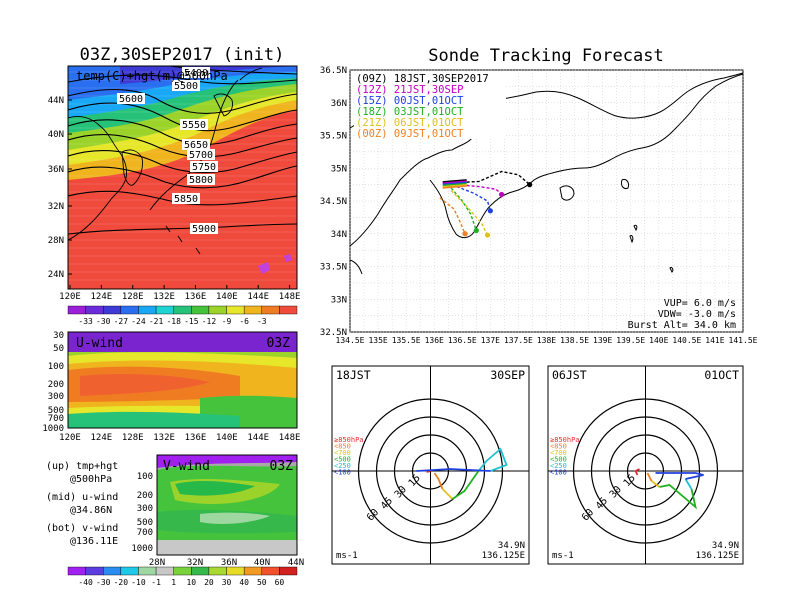 The height and width of the screenshot is (612, 792). What do you see at coordinates (279, 343) in the screenshot?
I see `uwind-time: 03Z` at bounding box center [279, 343].